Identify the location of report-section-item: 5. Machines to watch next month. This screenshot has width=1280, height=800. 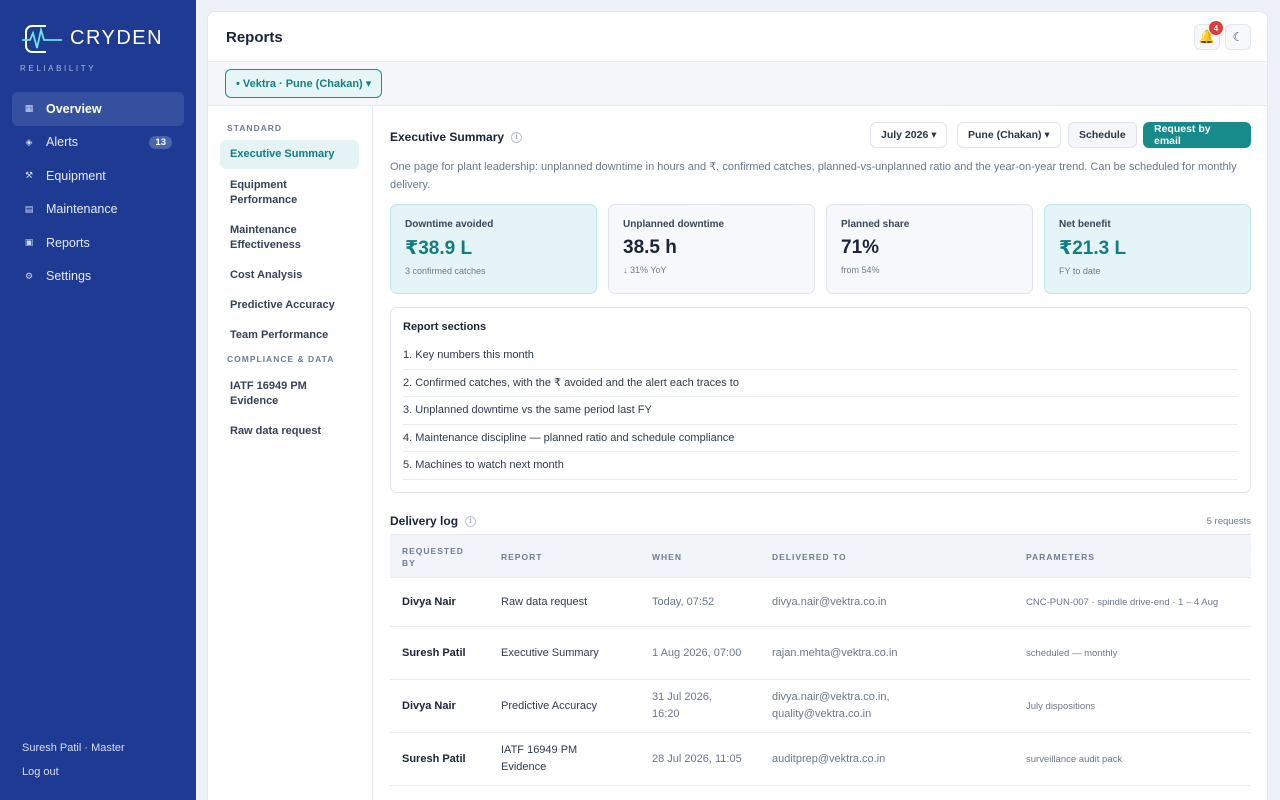
(820, 466).